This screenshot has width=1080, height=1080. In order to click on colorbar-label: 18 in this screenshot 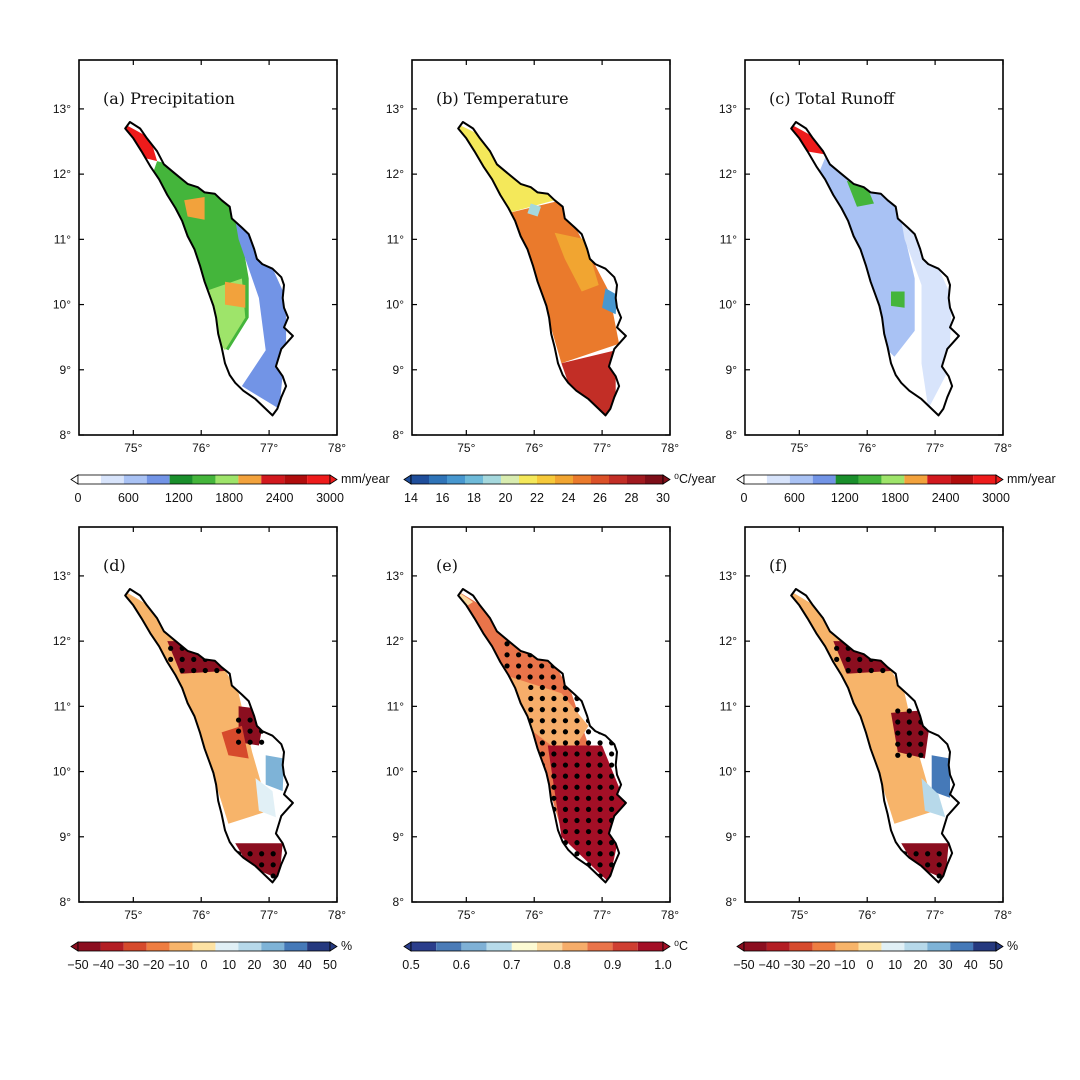, I will do `click(474, 498)`.